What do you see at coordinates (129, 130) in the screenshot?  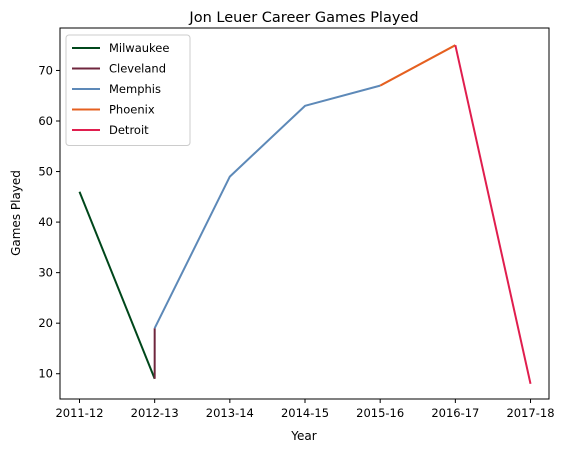 I see `legend-label-detroit: Detroit` at bounding box center [129, 130].